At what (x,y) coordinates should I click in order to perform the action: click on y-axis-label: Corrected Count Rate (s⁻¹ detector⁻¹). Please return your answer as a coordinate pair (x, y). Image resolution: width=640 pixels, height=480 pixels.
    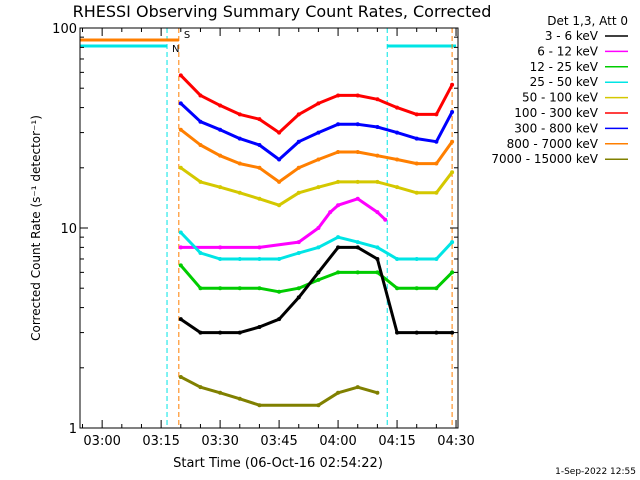
    Looking at the image, I should click on (36, 228).